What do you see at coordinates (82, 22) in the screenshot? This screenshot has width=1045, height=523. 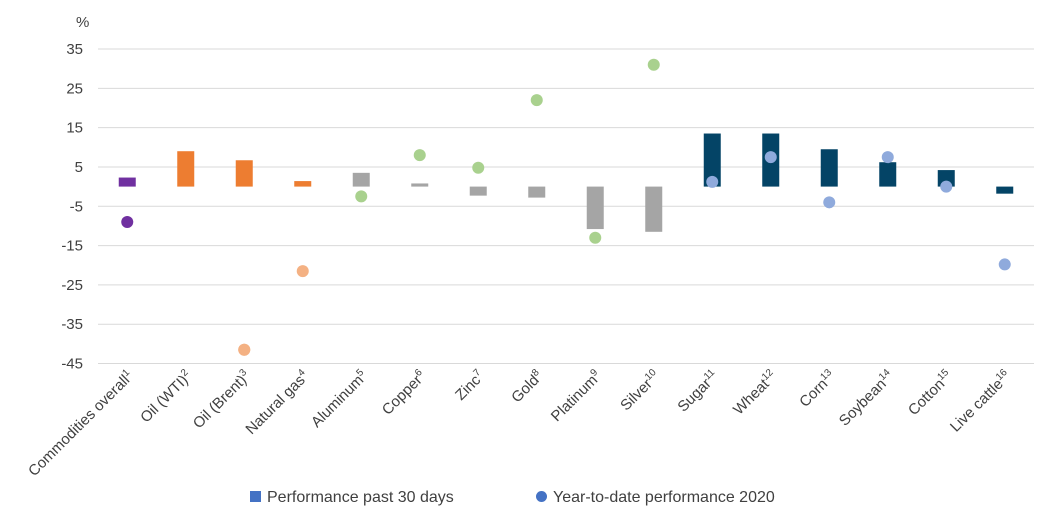 I see `y-axis-unit-label: %` at bounding box center [82, 22].